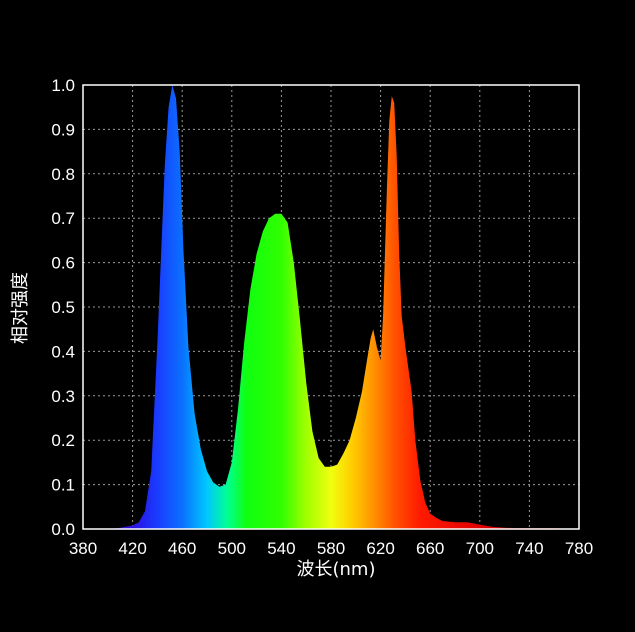 Image resolution: width=635 pixels, height=632 pixels. I want to click on x-tick-label: 700, so click(480, 548).